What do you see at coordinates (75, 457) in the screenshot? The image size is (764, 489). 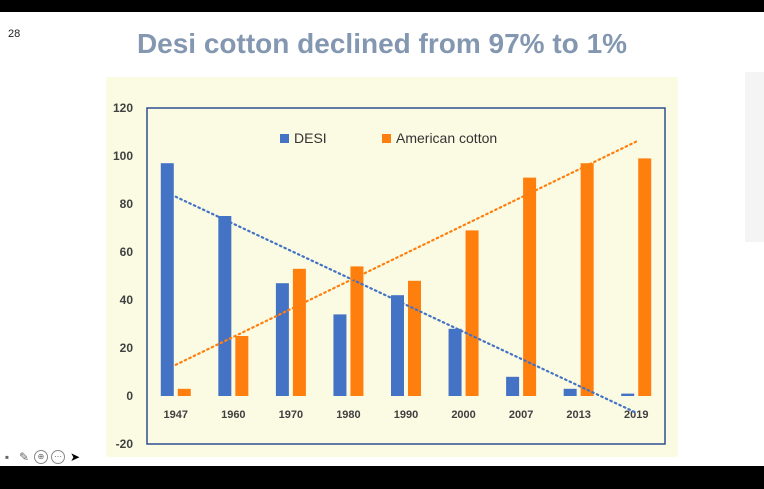 I see `pointer-icon: ➤` at bounding box center [75, 457].